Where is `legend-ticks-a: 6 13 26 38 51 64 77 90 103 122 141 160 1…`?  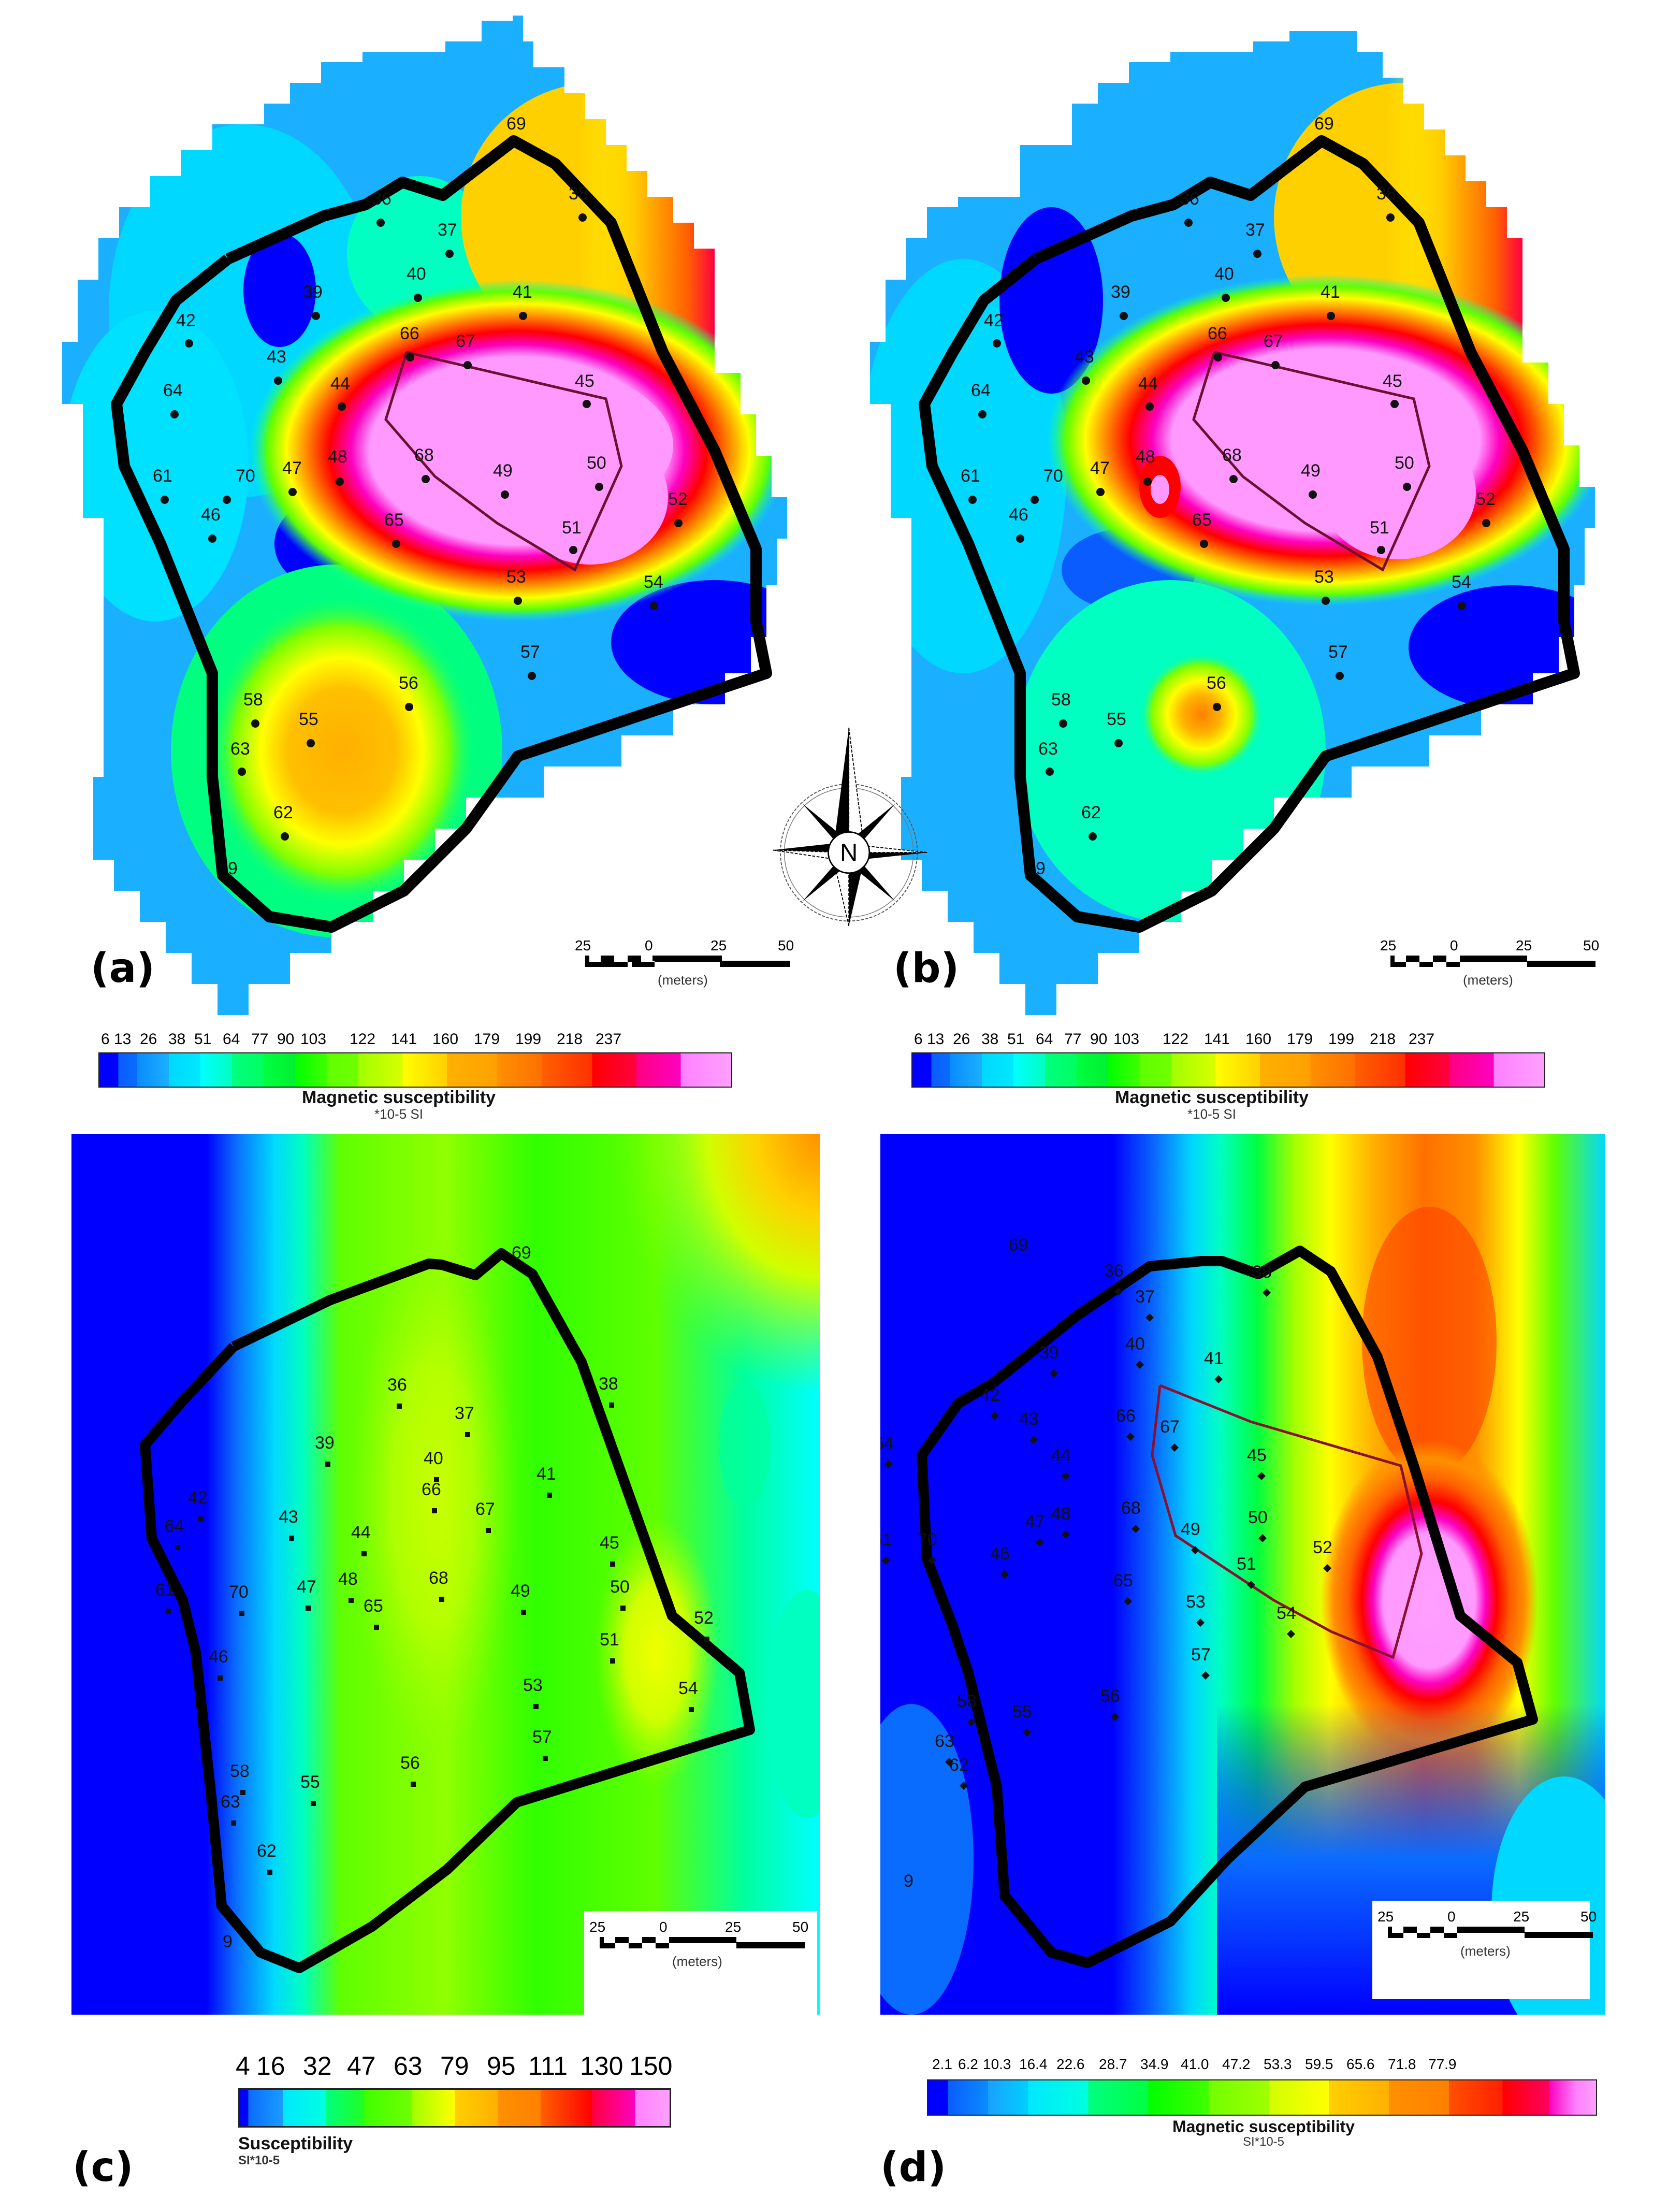 legend-ticks-a: 6 13 26 38 51 64 77 90 103 122 141 160 1… is located at coordinates (361, 1039).